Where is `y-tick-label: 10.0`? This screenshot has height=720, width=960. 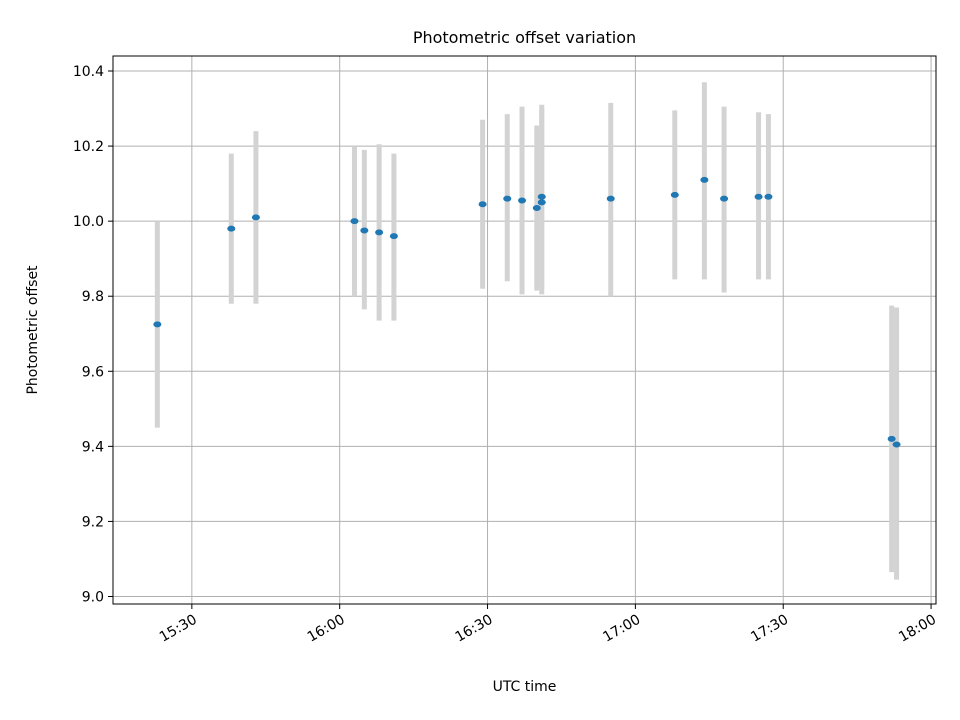
y-tick-label: 10.0 is located at coordinates (88, 222).